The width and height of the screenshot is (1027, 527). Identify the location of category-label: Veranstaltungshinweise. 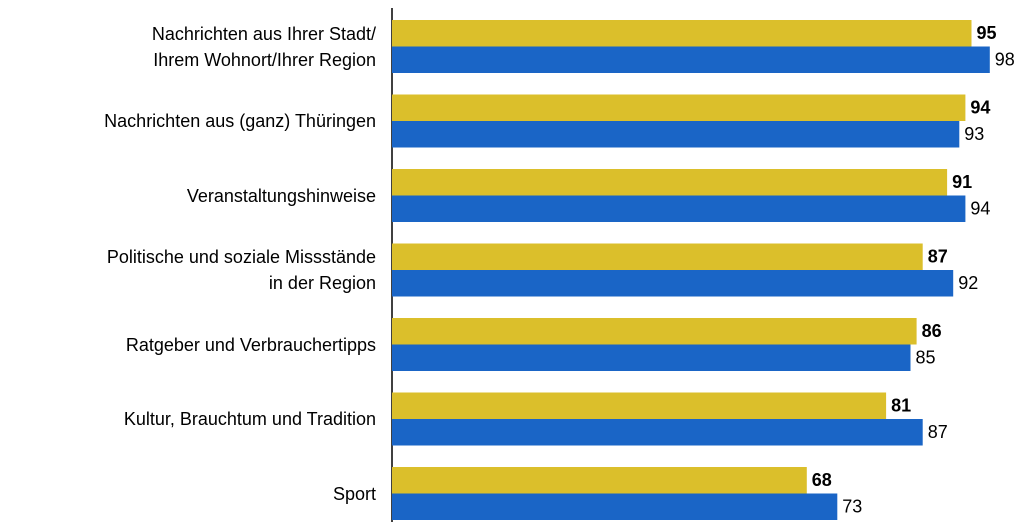
(281, 195).